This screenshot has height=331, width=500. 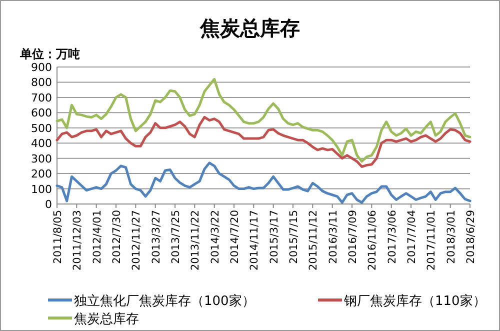 What do you see at coordinates (414, 301) in the screenshot?
I see `legend-label: 钢厂焦炭库存（110家）` at bounding box center [414, 301].